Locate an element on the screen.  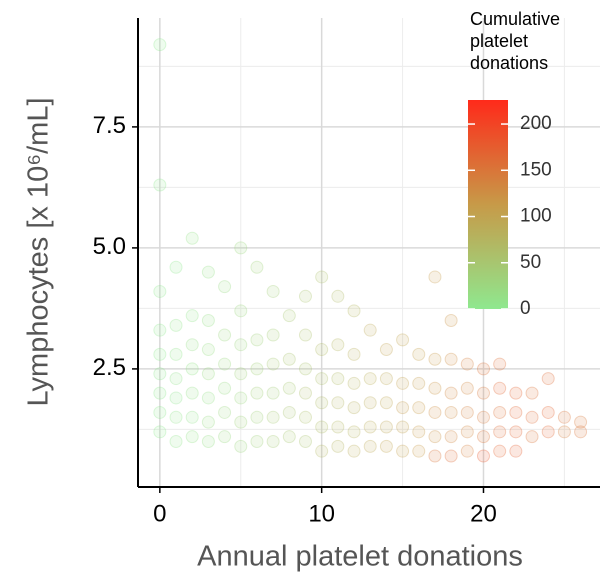
y-tick-label: 2.5 is located at coordinates (109, 367).